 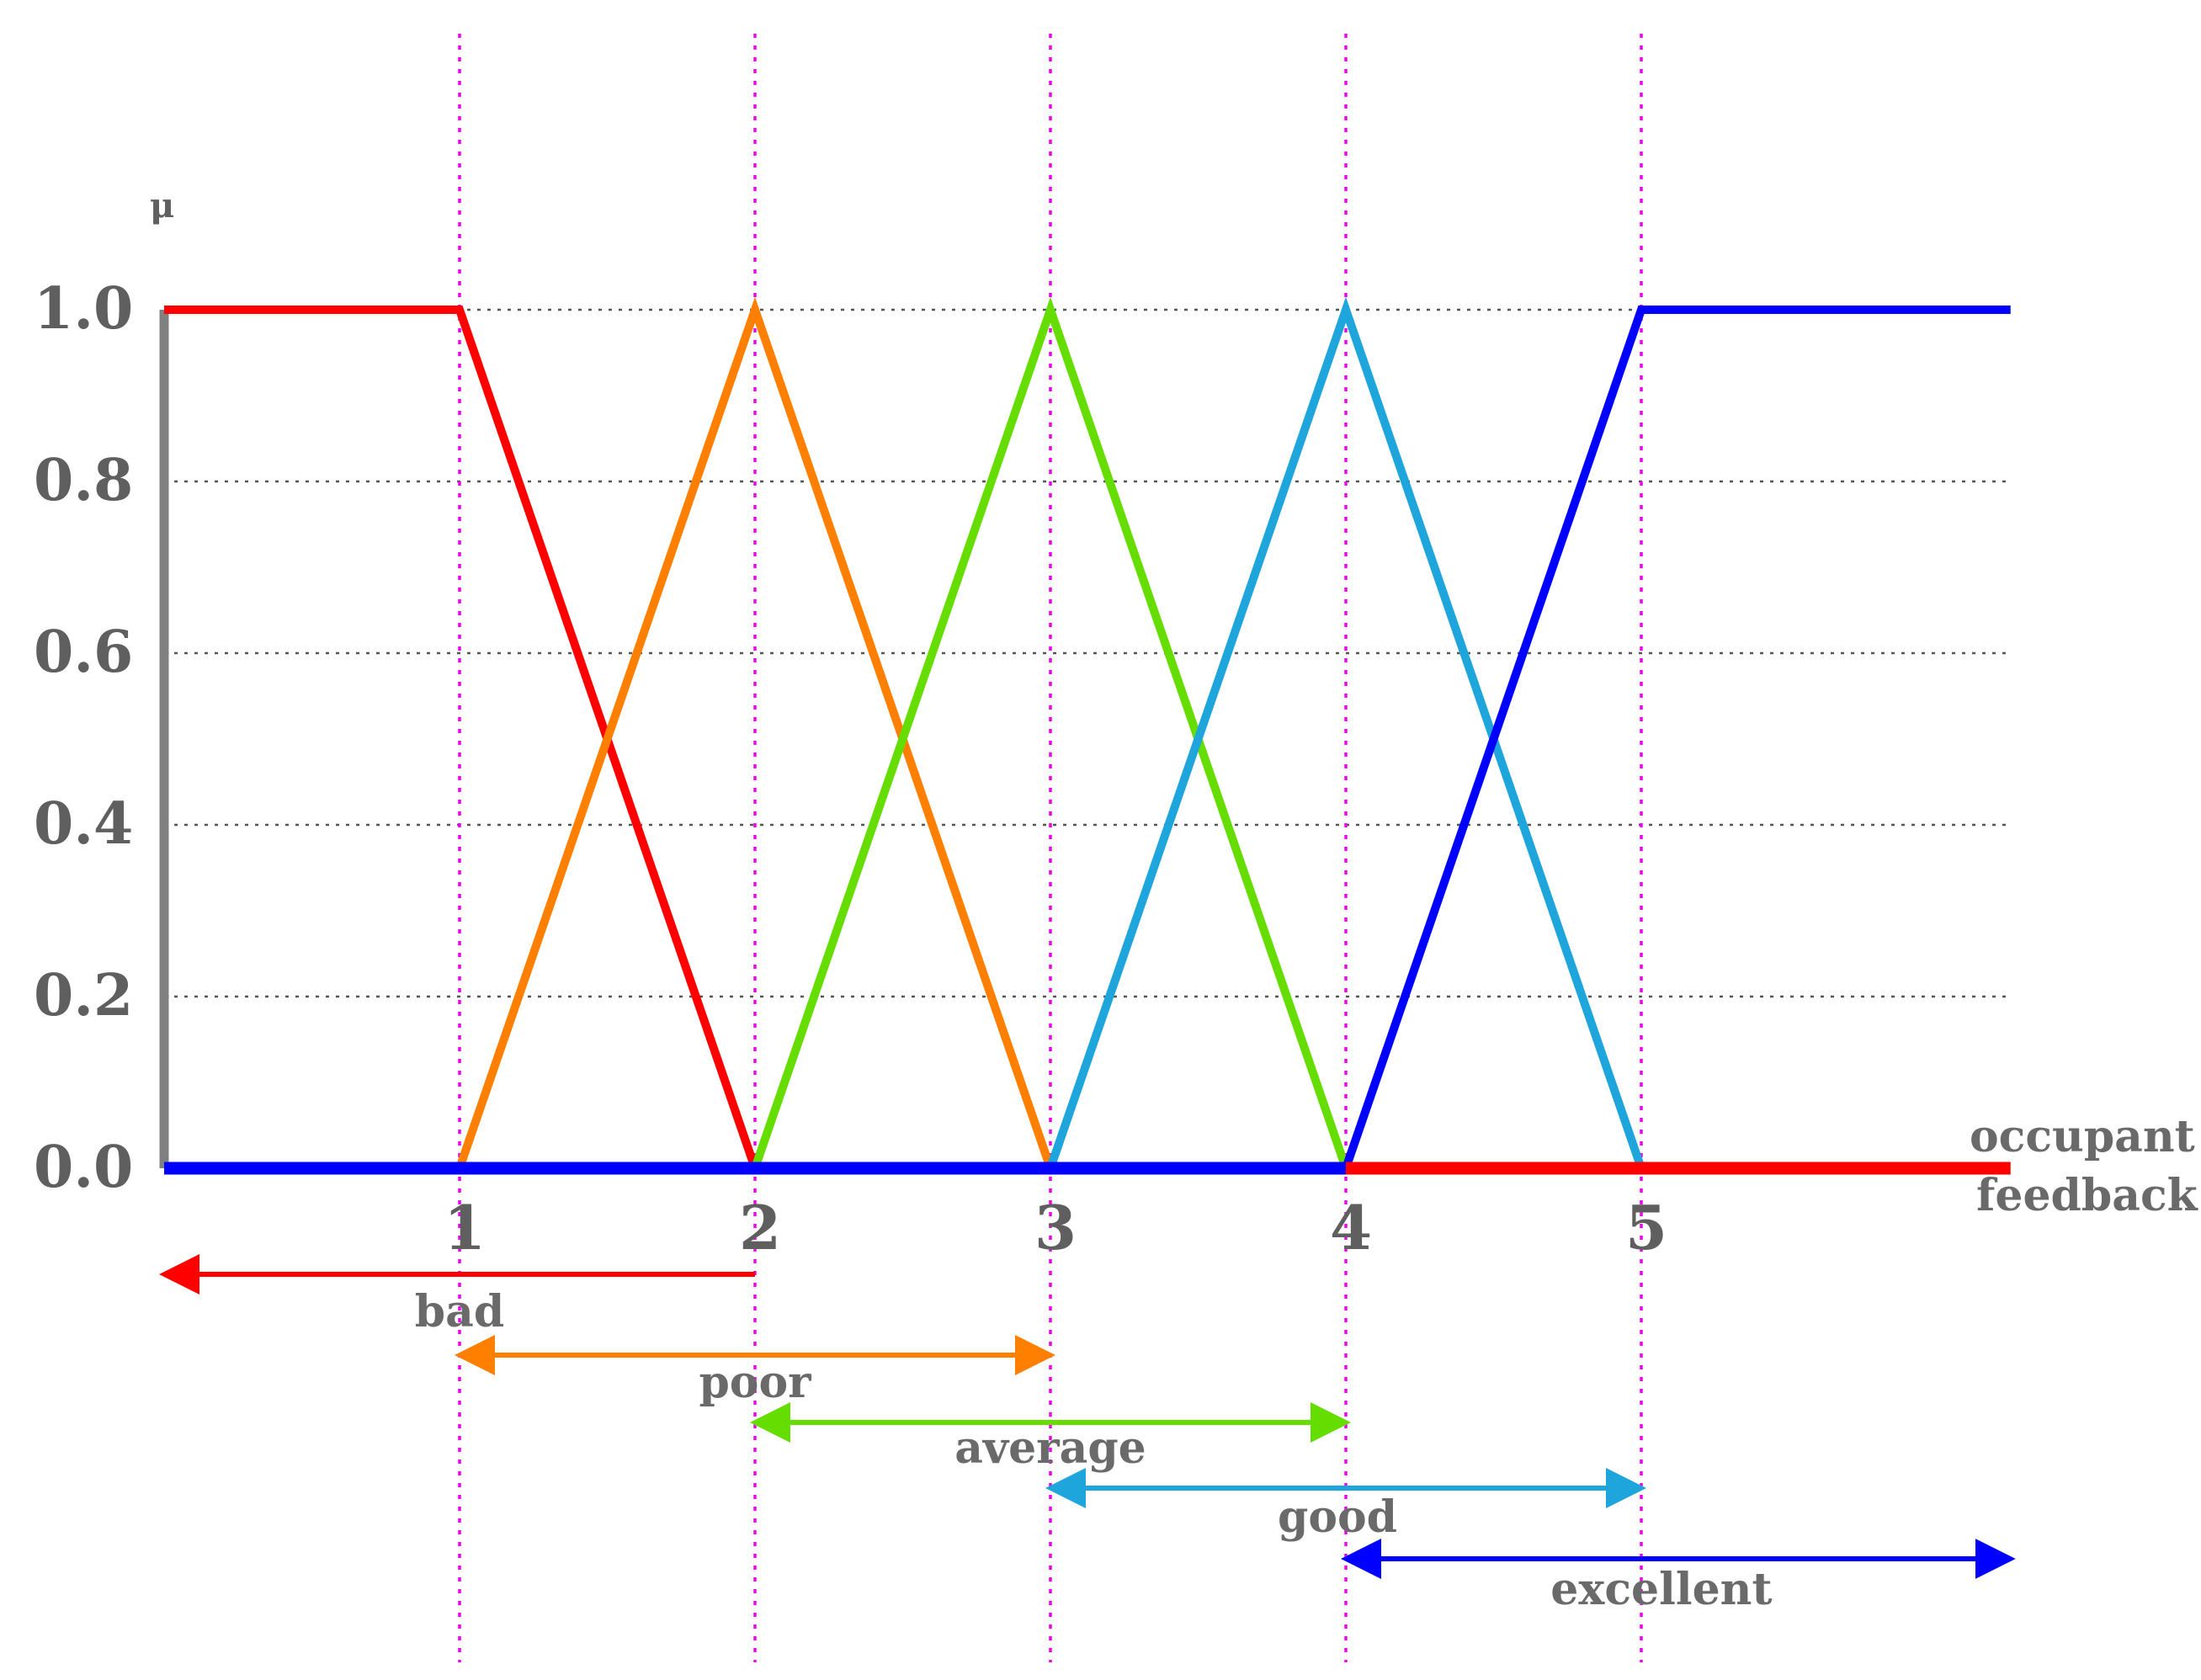 What do you see at coordinates (83, 480) in the screenshot?
I see `y-tick-label: 0.8` at bounding box center [83, 480].